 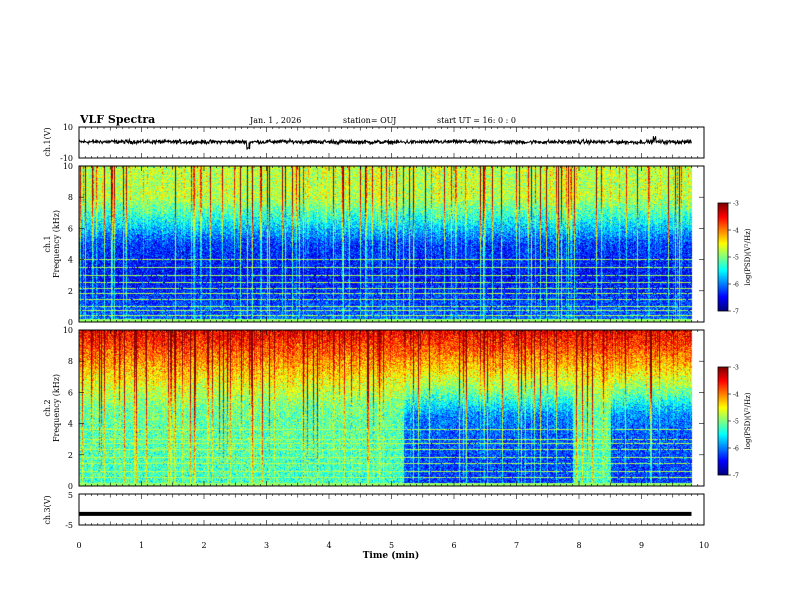 What do you see at coordinates (453, 545) in the screenshot?
I see `x-tick-label: 6` at bounding box center [453, 545].